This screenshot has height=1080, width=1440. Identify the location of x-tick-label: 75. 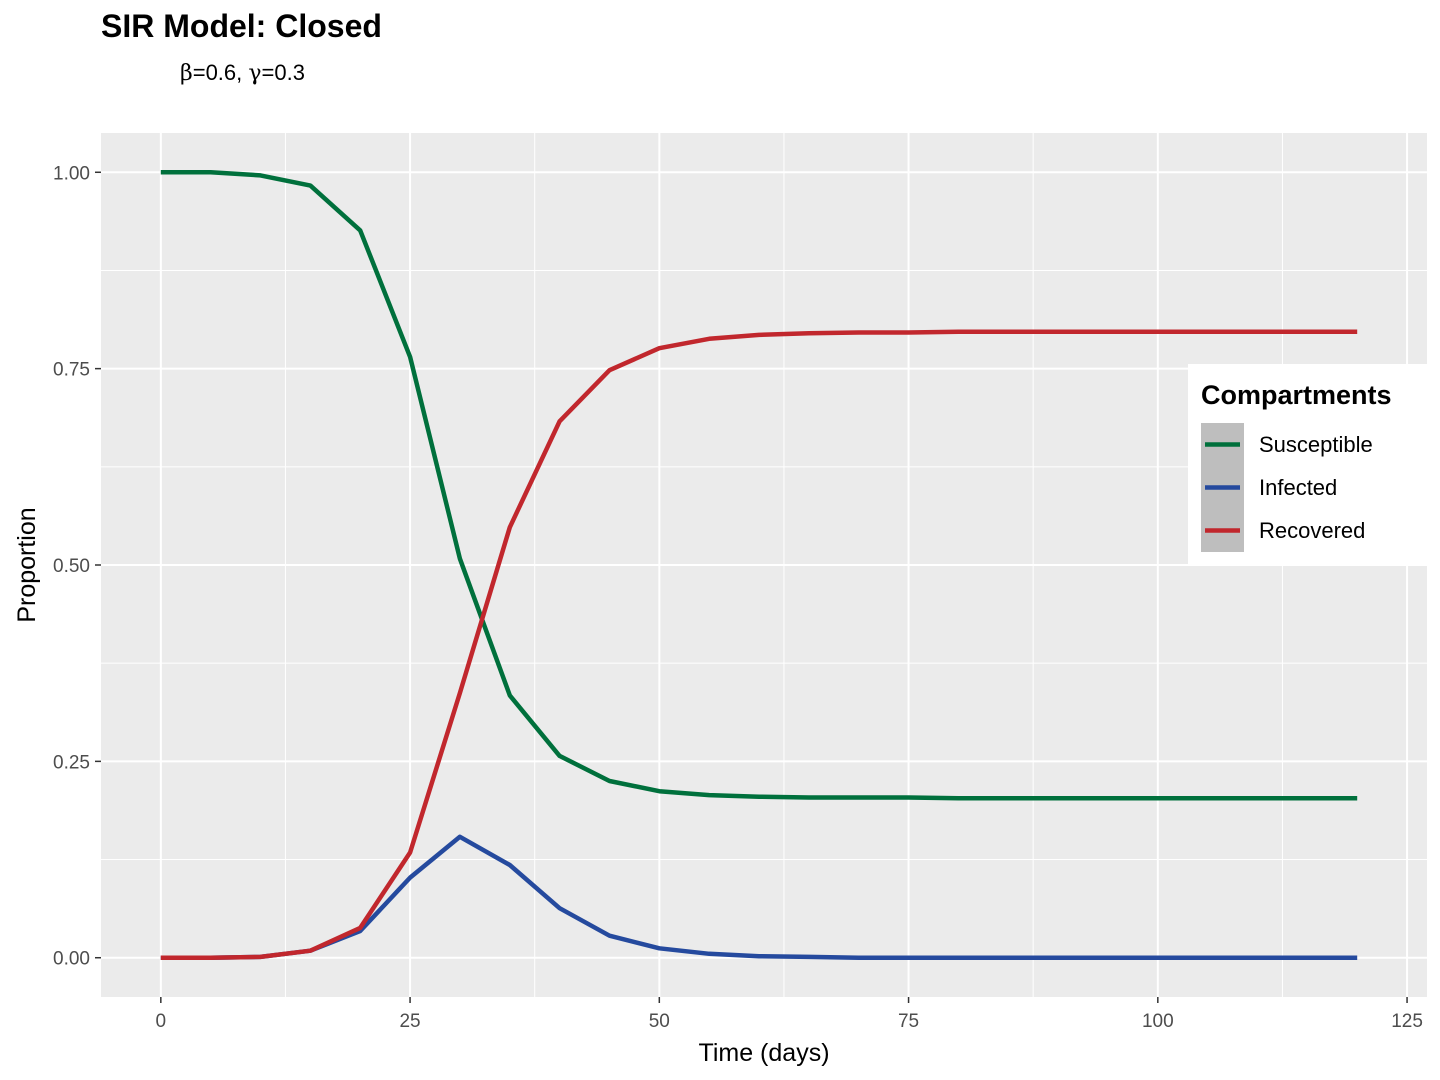
(908, 1021).